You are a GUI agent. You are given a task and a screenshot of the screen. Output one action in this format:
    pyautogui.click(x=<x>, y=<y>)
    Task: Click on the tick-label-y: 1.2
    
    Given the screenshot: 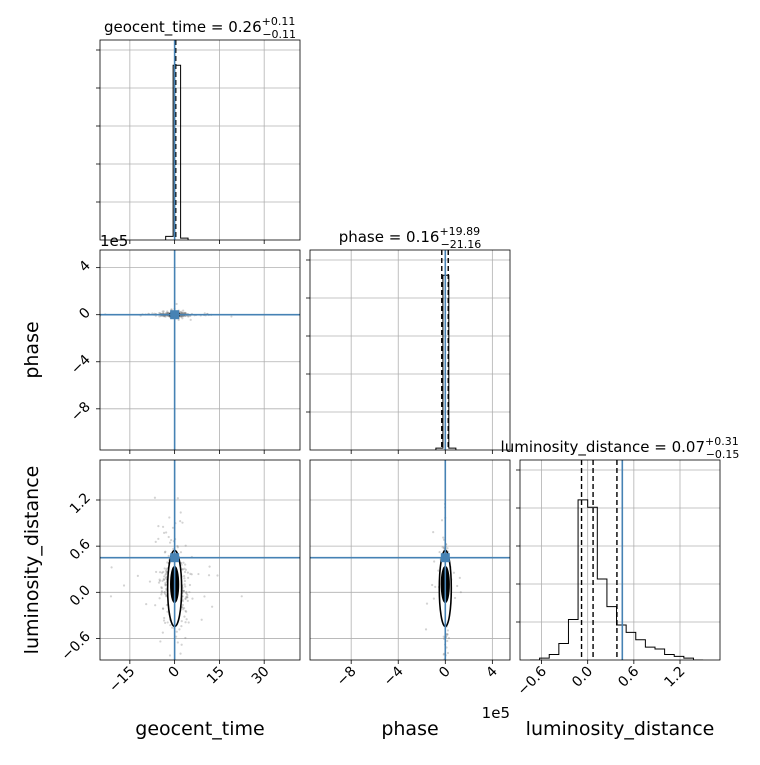 What is the action you would take?
    pyautogui.click(x=80, y=503)
    